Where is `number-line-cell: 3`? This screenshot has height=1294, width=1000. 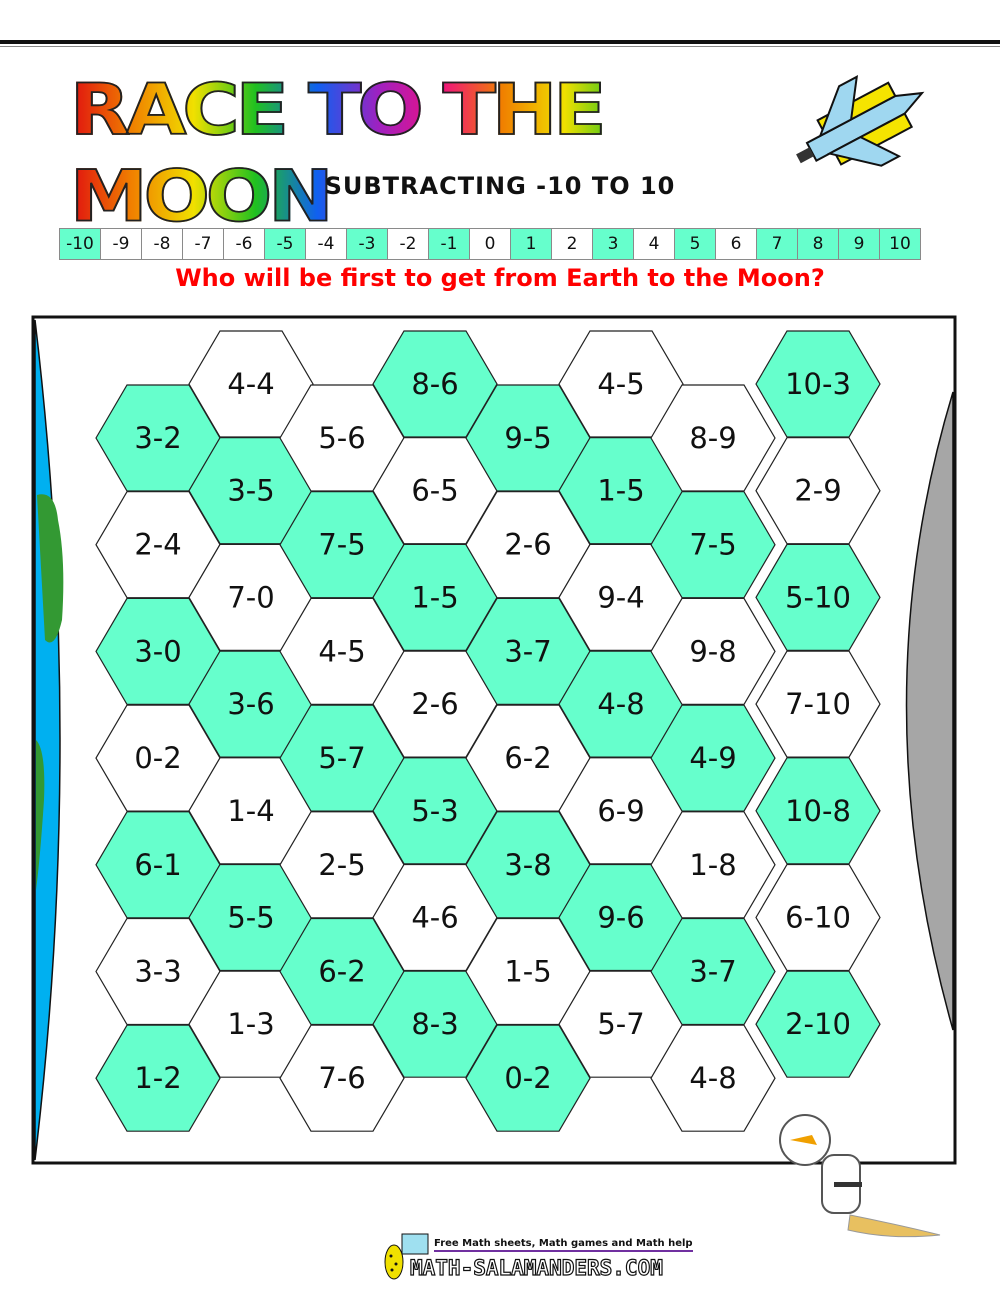 number-line-cell: 3 is located at coordinates (613, 244).